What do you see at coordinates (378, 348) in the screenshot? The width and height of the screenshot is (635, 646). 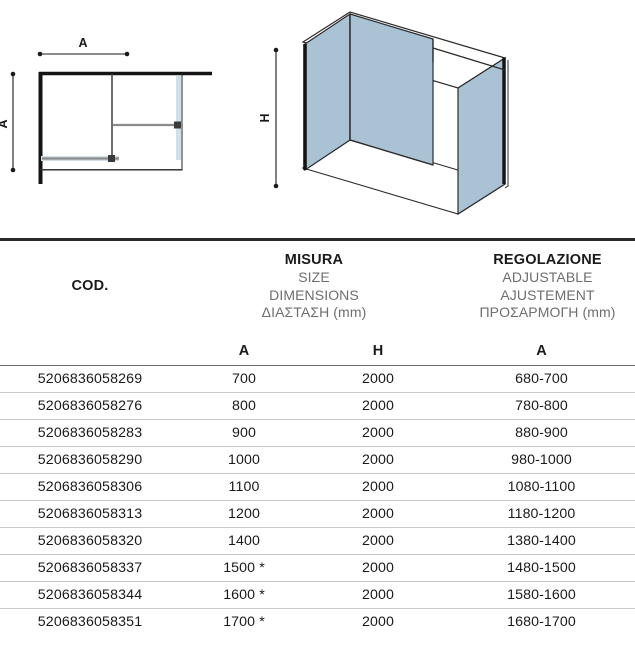 I see `header-subcell-size-h: H` at bounding box center [378, 348].